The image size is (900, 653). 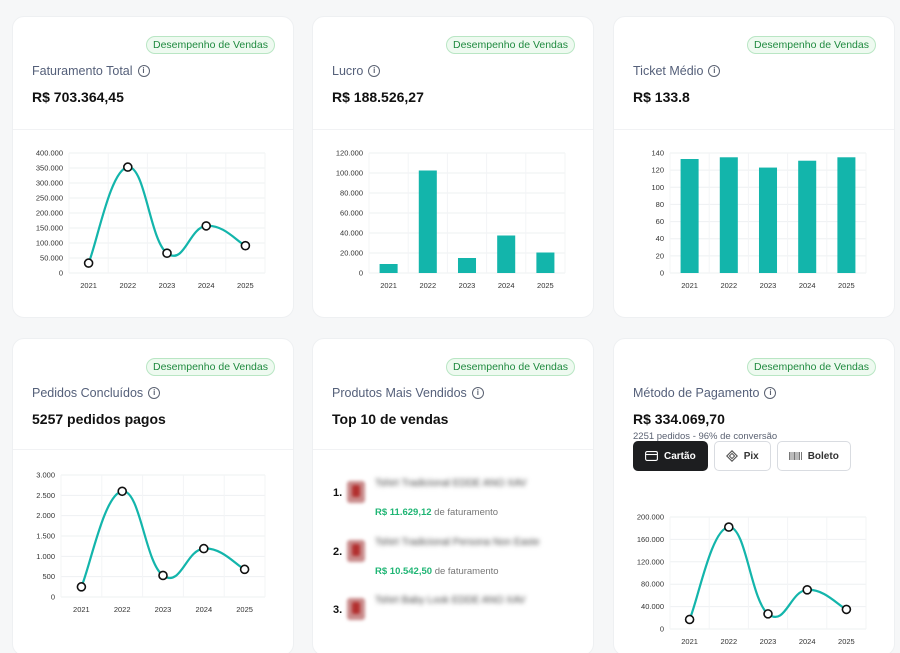 I want to click on product-rank: 1., so click(x=338, y=493).